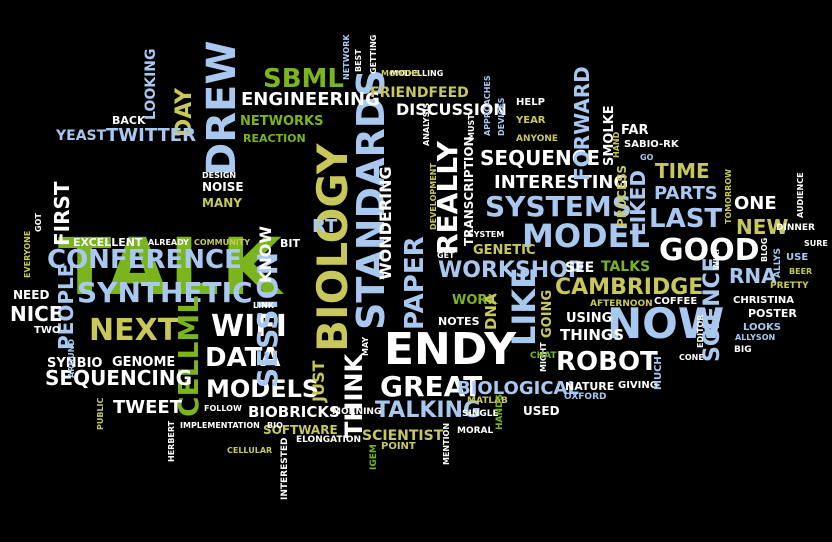  Describe the element at coordinates (419, 93) in the screenshot. I see `word-friendfeed: FRIENDFEED` at that location.